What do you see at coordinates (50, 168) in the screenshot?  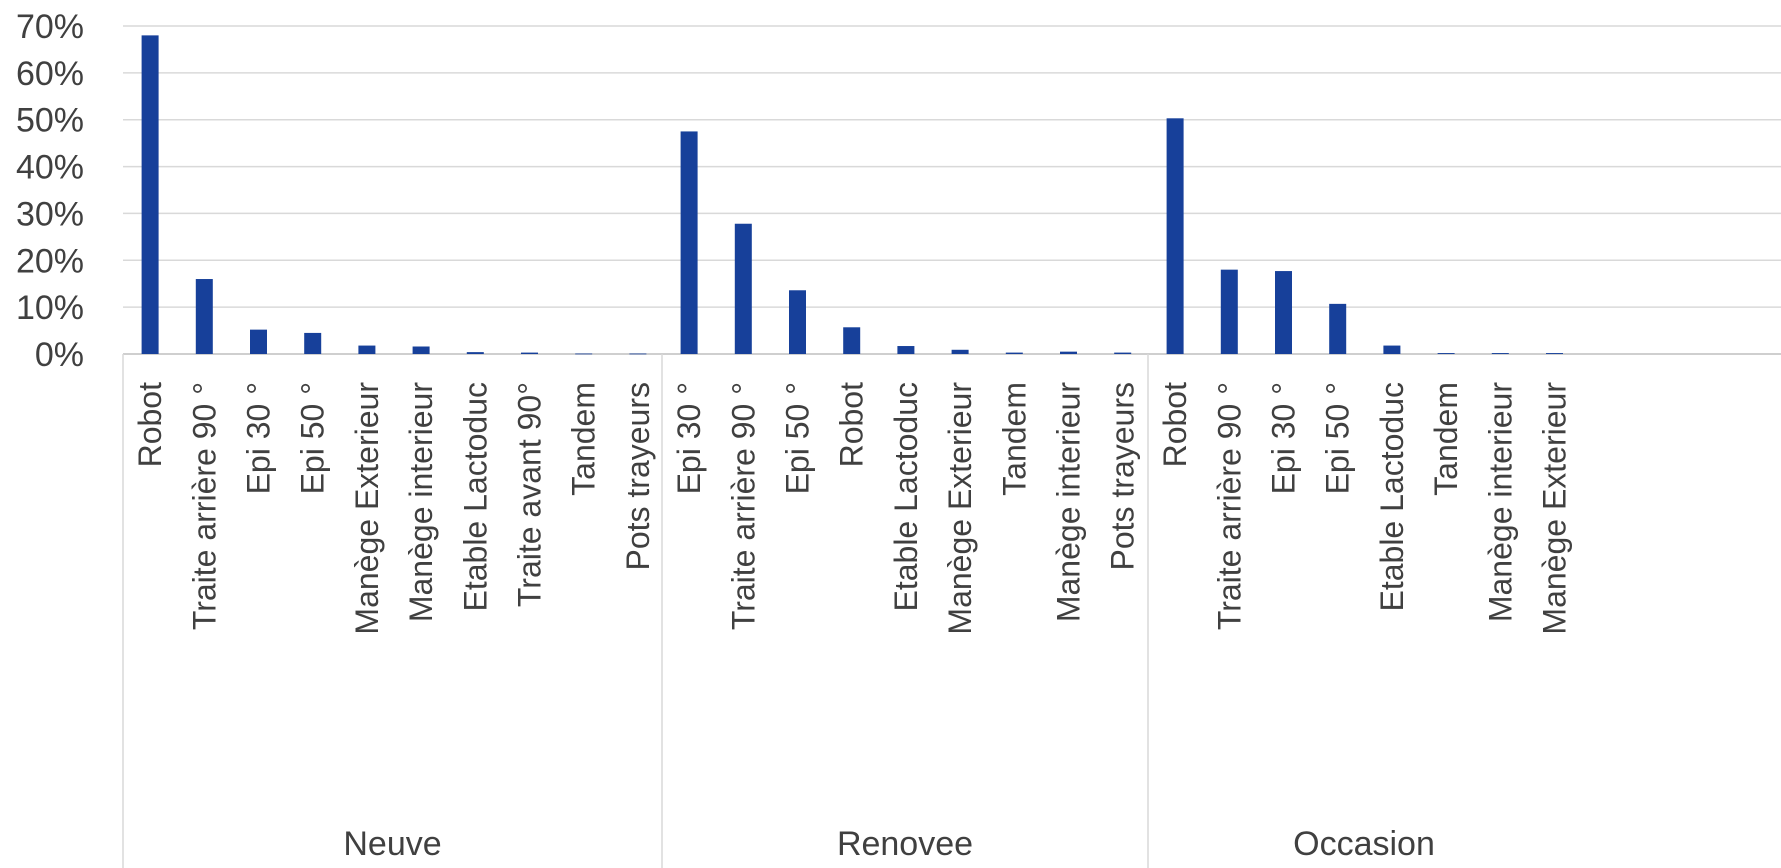 I see `y-tick-label: 40%` at bounding box center [50, 168].